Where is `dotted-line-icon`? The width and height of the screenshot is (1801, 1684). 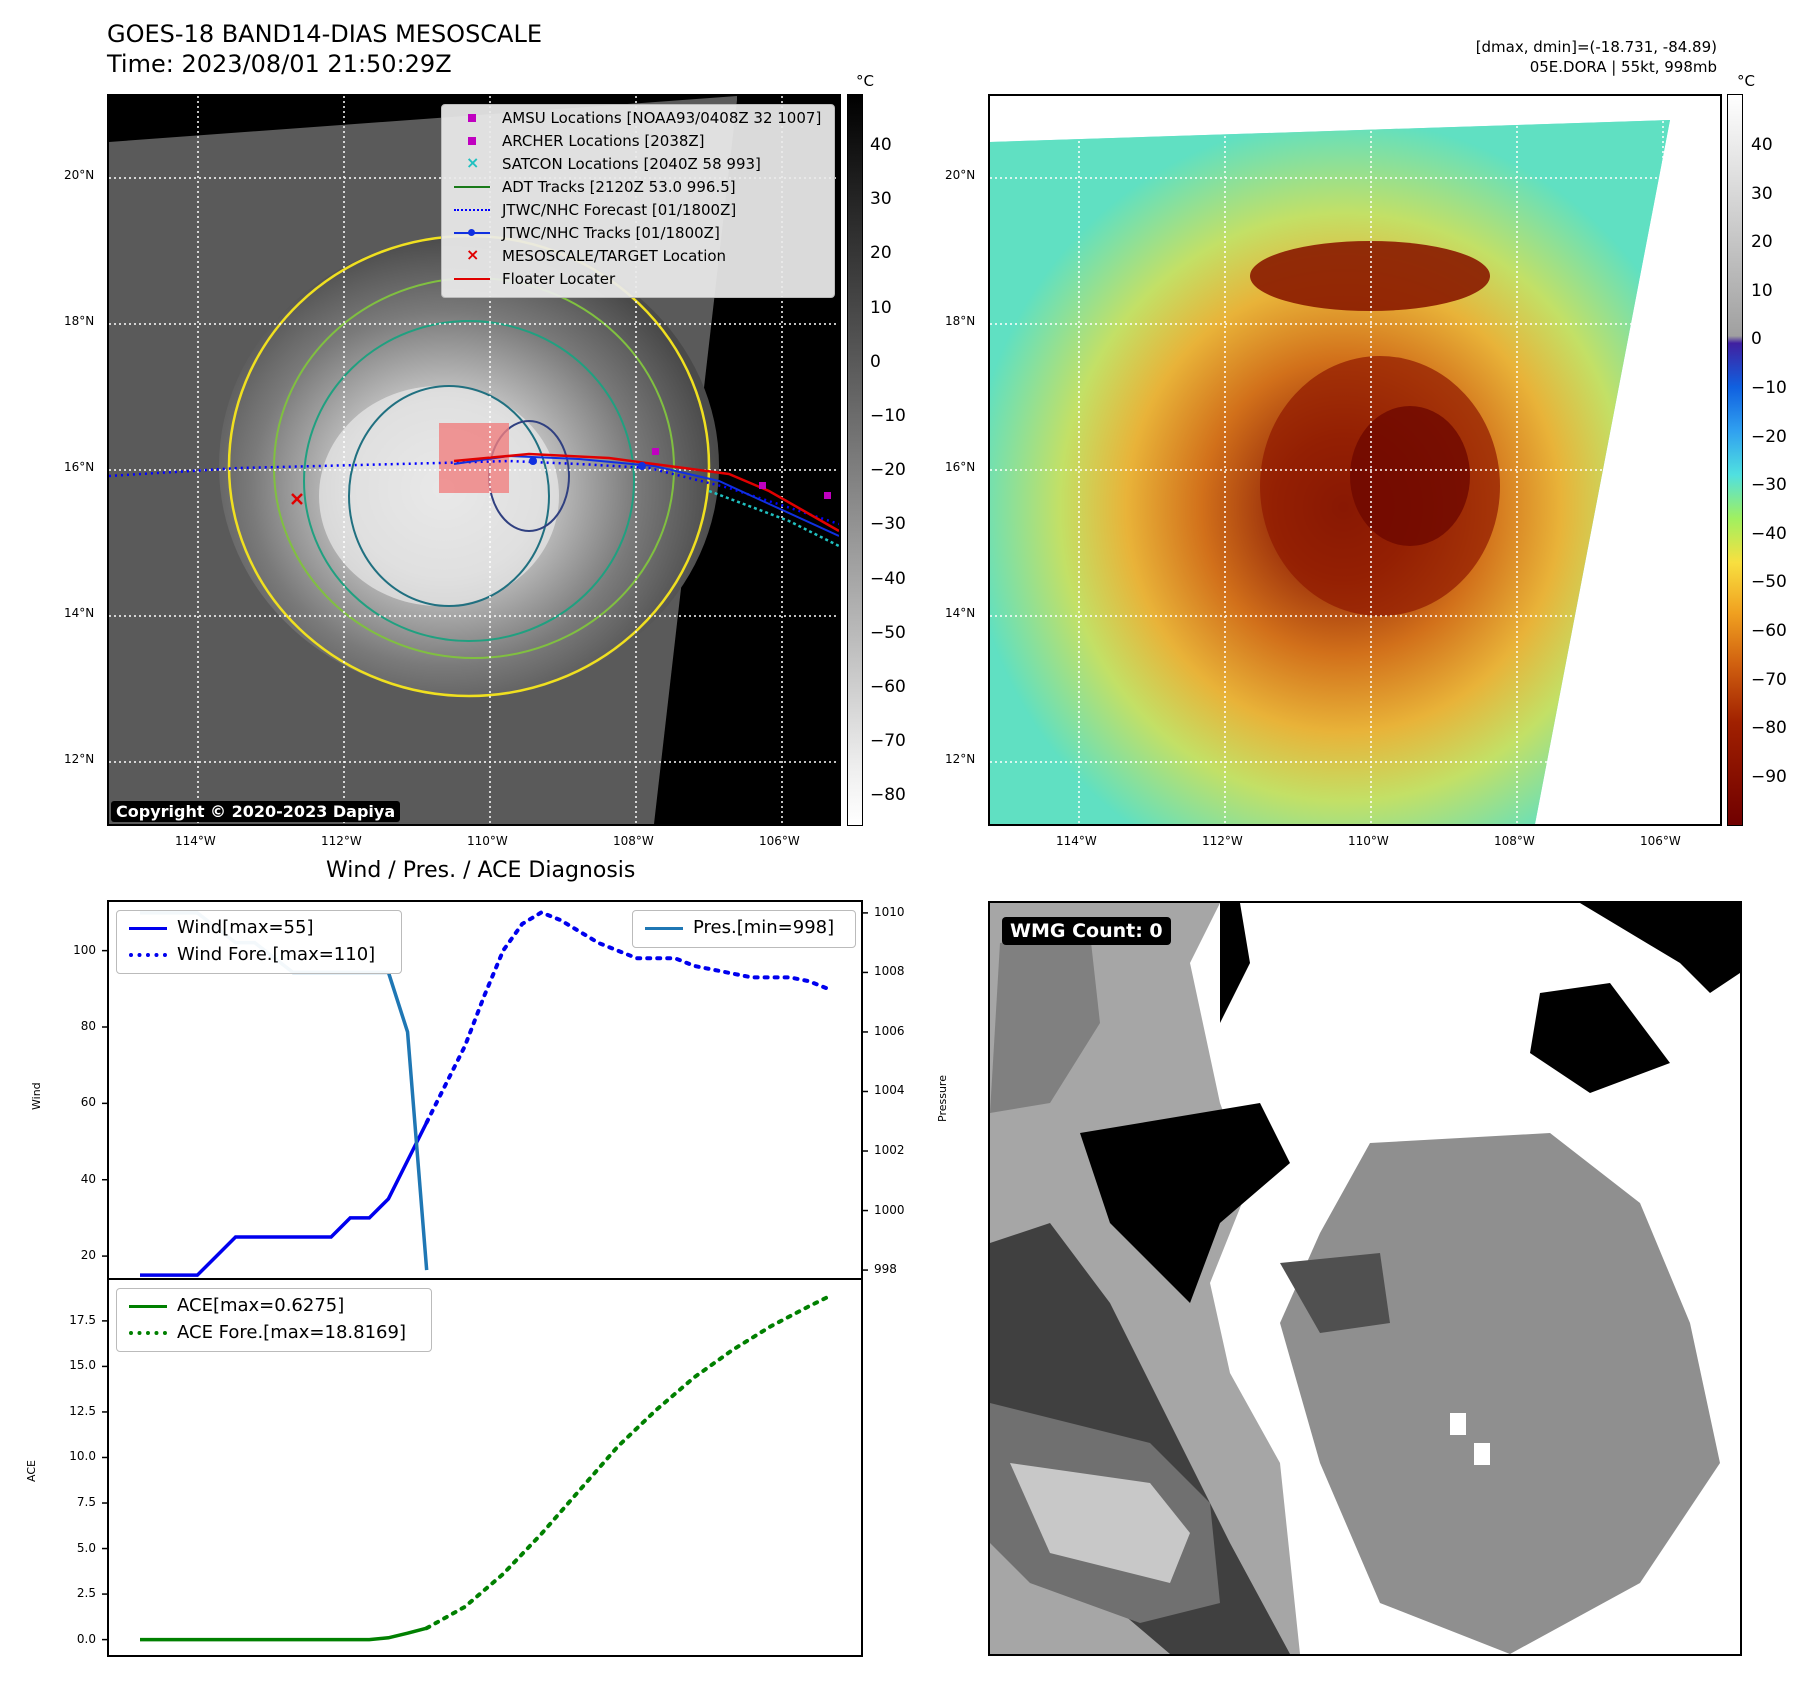
dotted-line-icon is located at coordinates (148, 955).